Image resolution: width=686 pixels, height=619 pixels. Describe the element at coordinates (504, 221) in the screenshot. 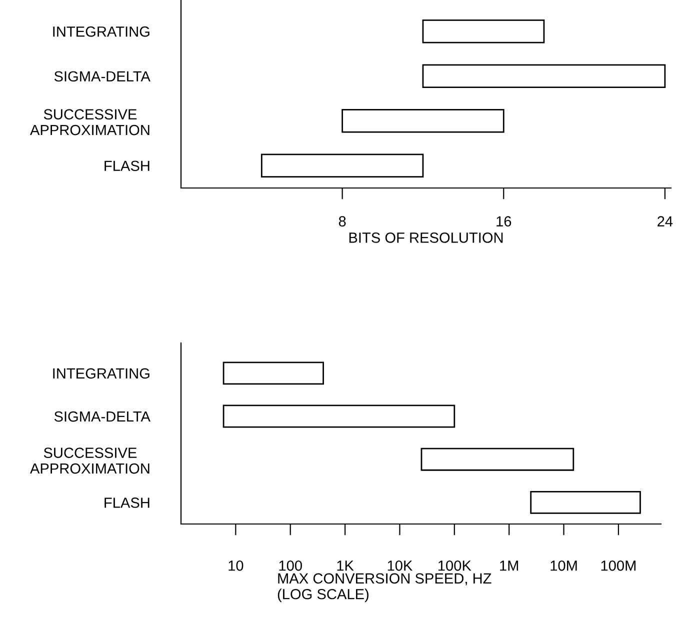

I see `x-tick-label: 16` at that location.